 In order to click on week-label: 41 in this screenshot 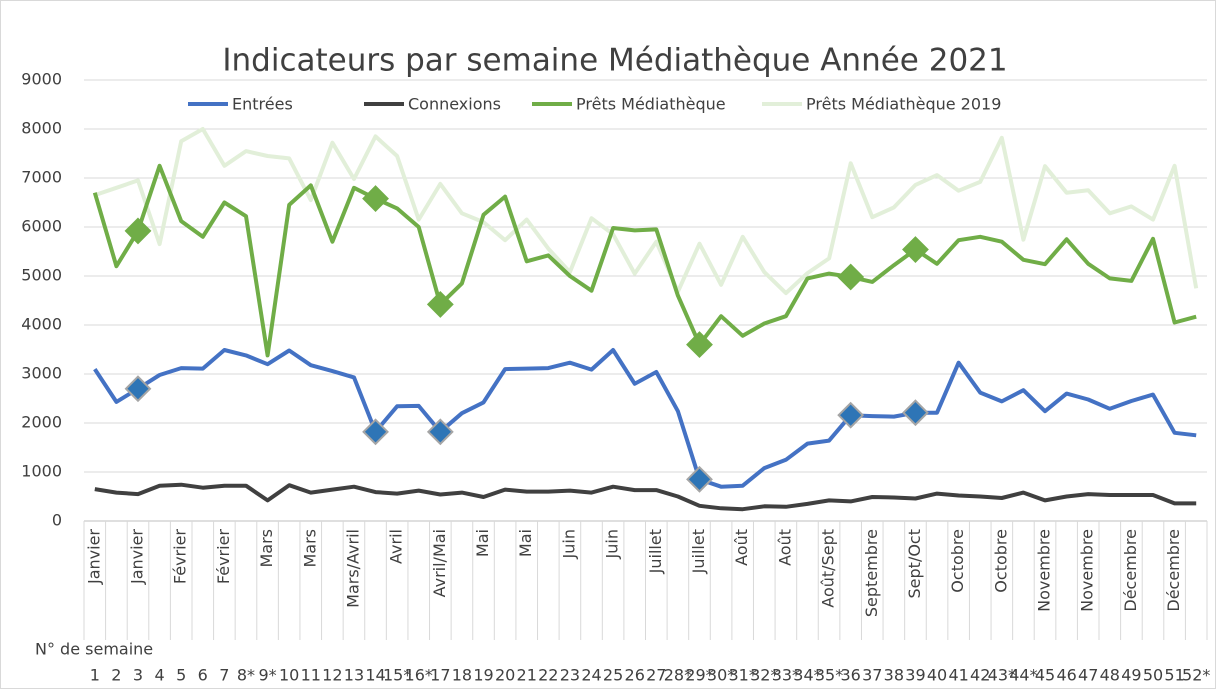, I will do `click(958, 675)`.